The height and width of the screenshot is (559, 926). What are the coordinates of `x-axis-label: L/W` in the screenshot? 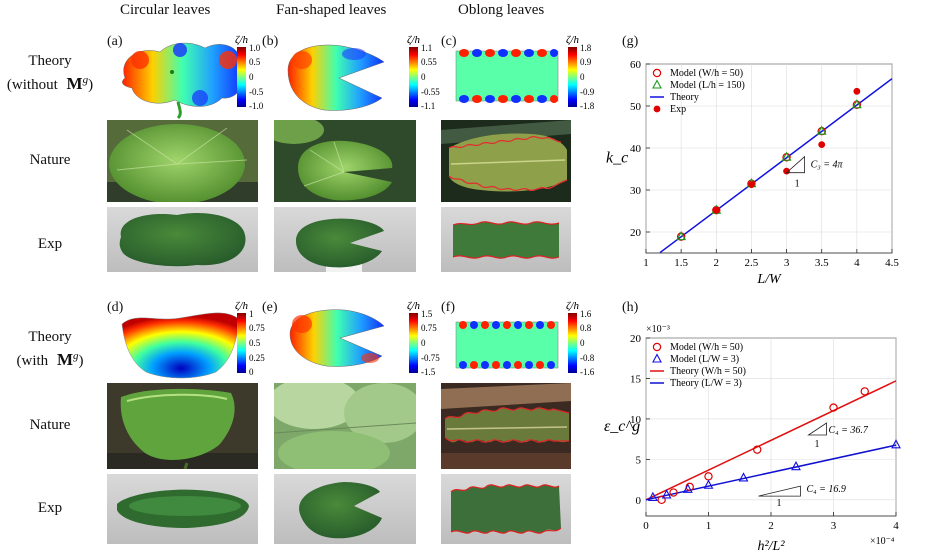 It's located at (769, 279).